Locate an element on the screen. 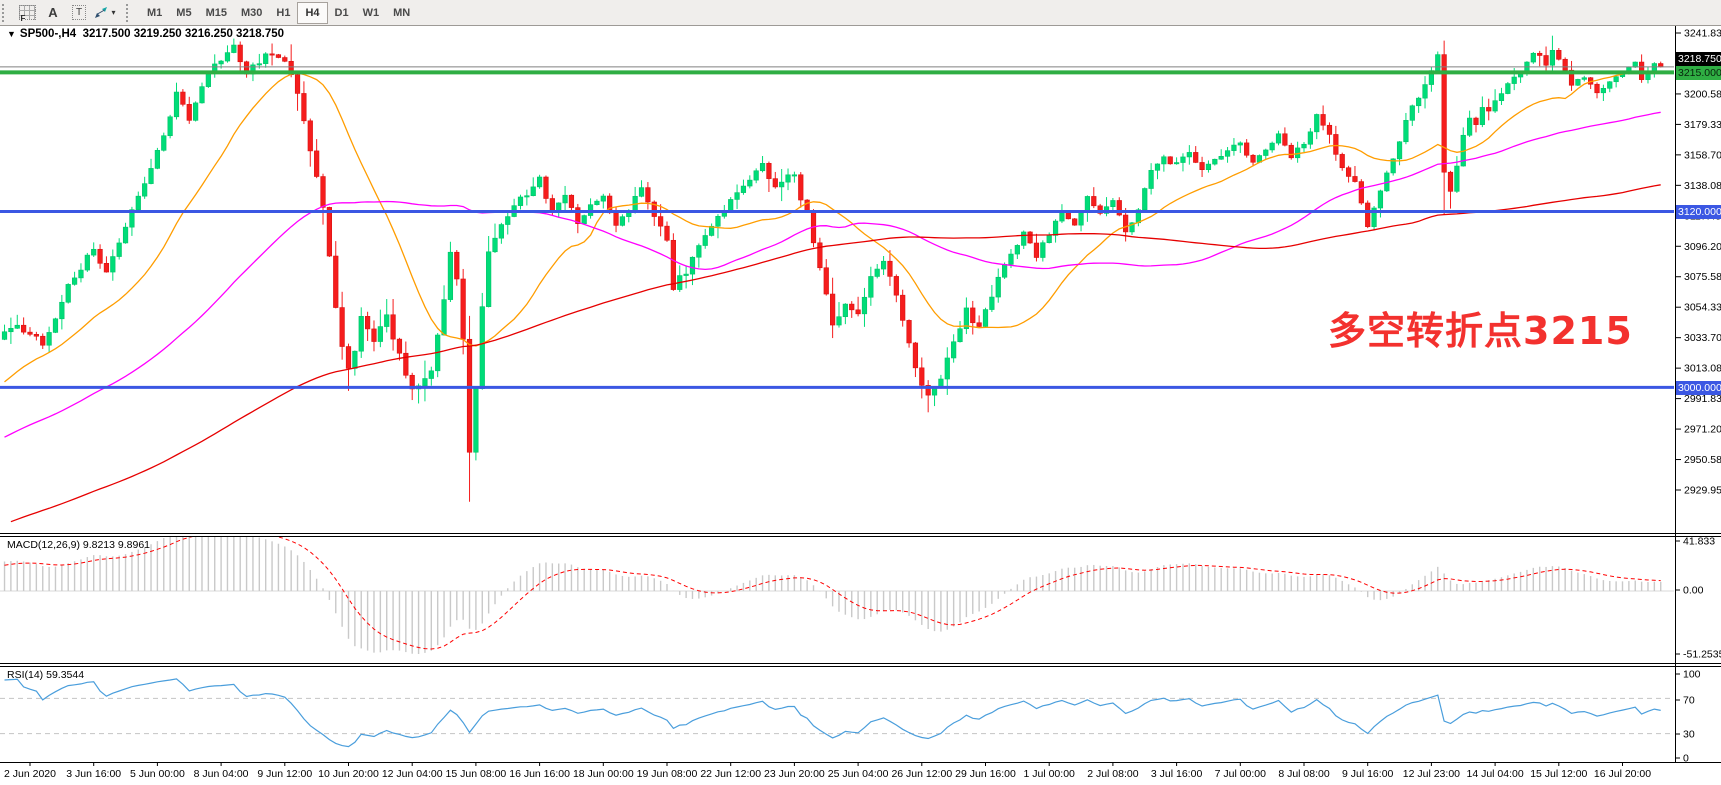  timeframe-button-h4: H4 is located at coordinates (312, 12).